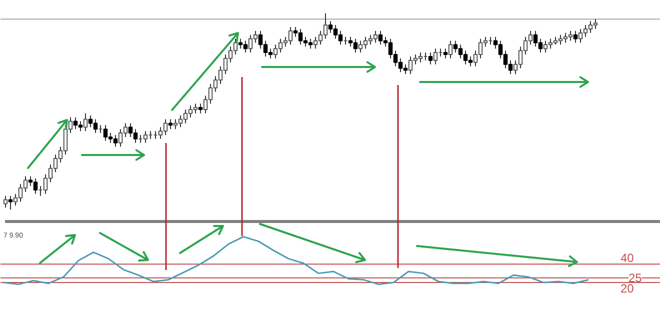 The width and height of the screenshot is (660, 330). Describe the element at coordinates (627, 258) in the screenshot. I see `ref-line-label: 40` at that location.